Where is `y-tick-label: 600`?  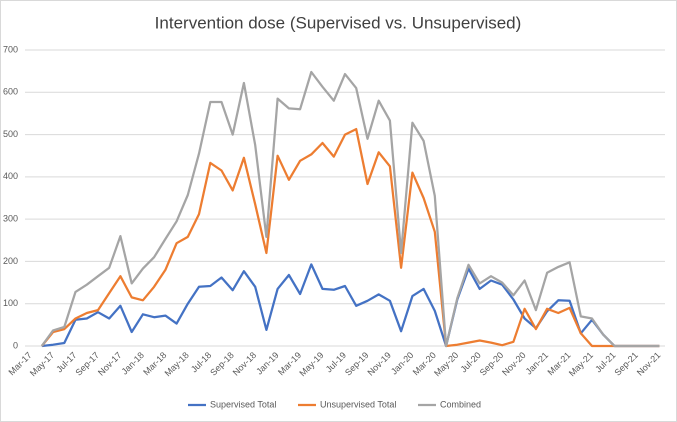
y-tick-label: 600 is located at coordinates (10, 92).